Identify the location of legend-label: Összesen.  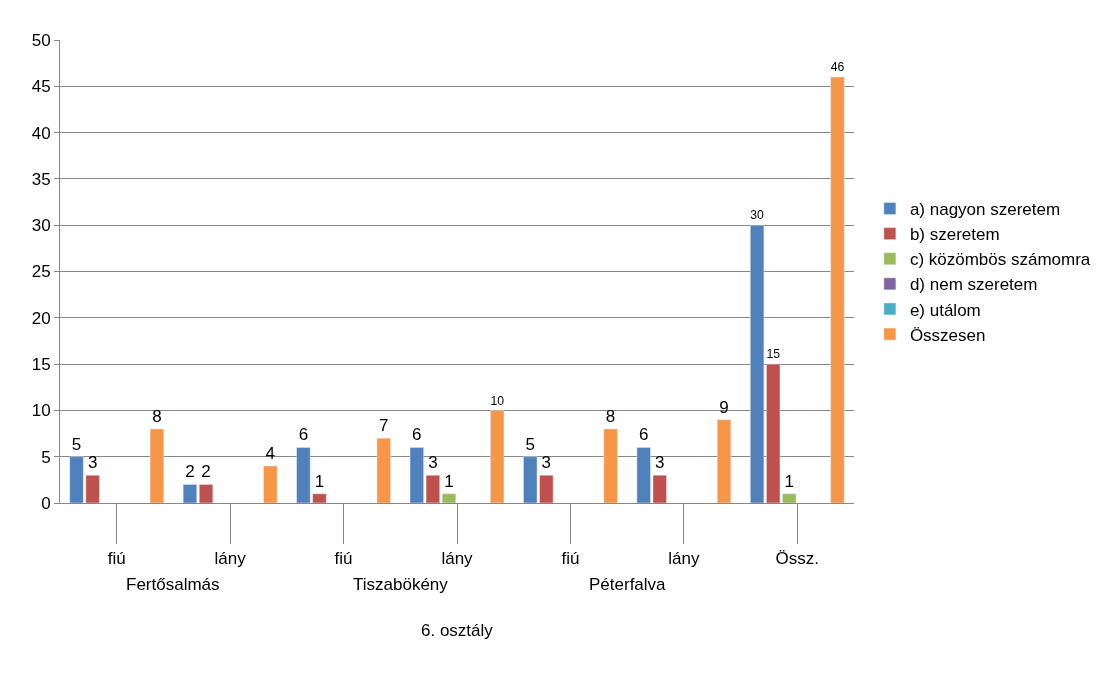
(947, 335).